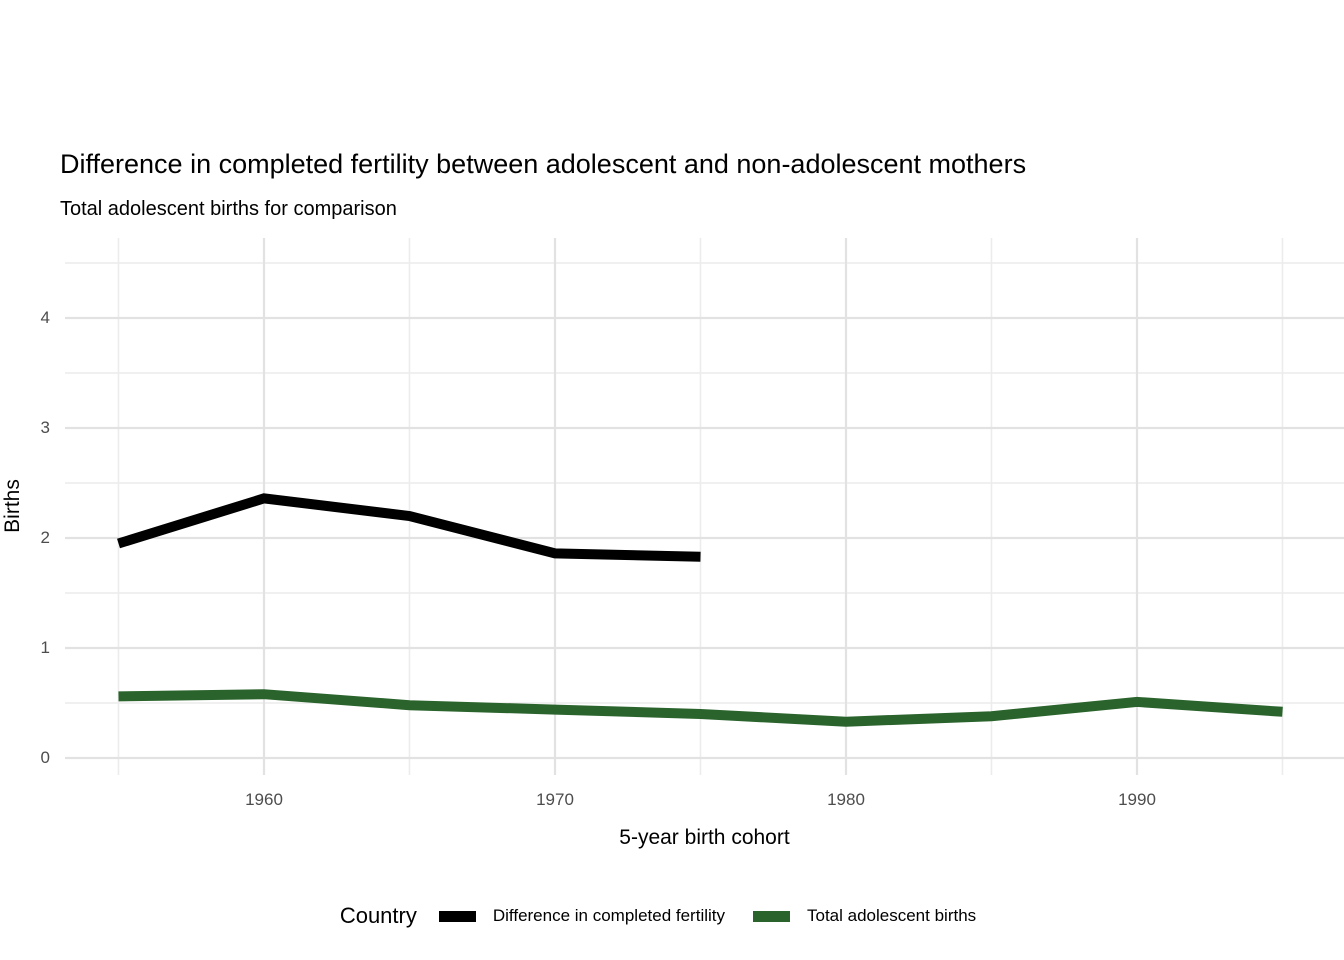 The image size is (1344, 960). Describe the element at coordinates (12, 506) in the screenshot. I see `y-axis-title: Births` at that location.